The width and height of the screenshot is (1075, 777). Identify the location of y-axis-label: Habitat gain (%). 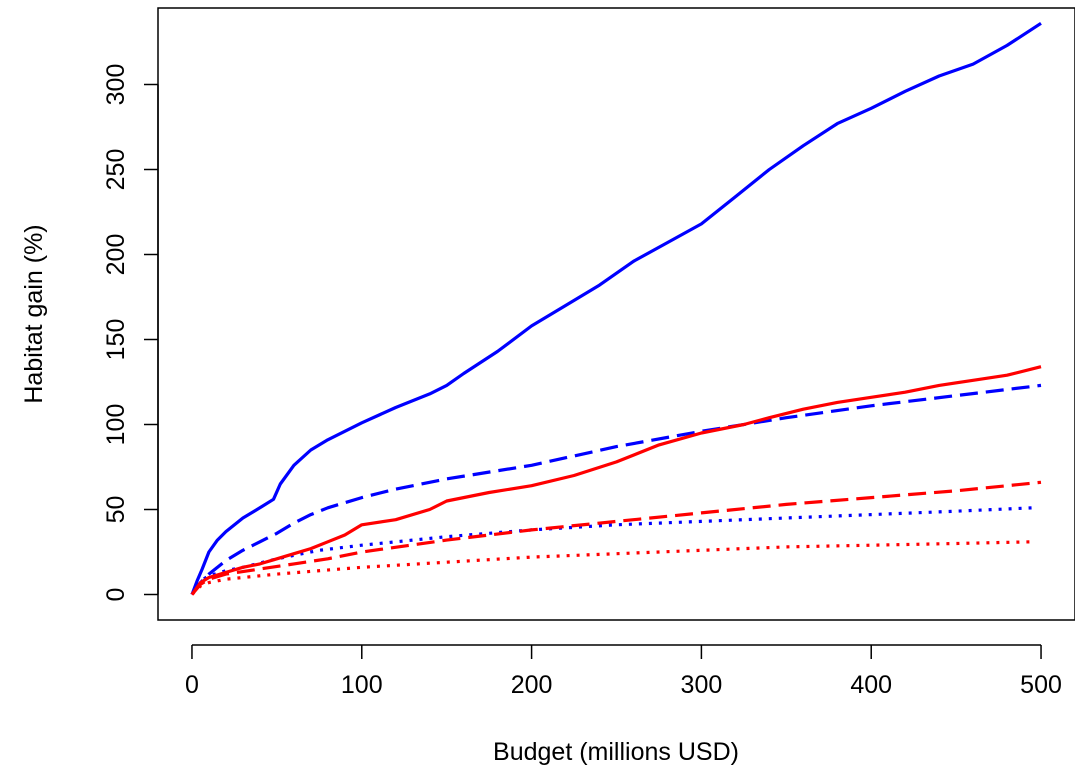
(34, 313).